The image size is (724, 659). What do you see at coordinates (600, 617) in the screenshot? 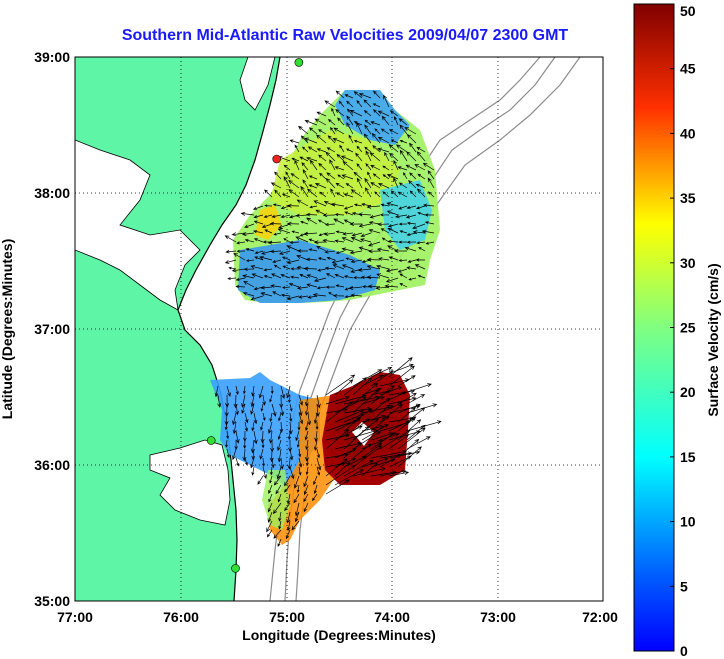
I see `x-tick-label: 72:00` at bounding box center [600, 617].